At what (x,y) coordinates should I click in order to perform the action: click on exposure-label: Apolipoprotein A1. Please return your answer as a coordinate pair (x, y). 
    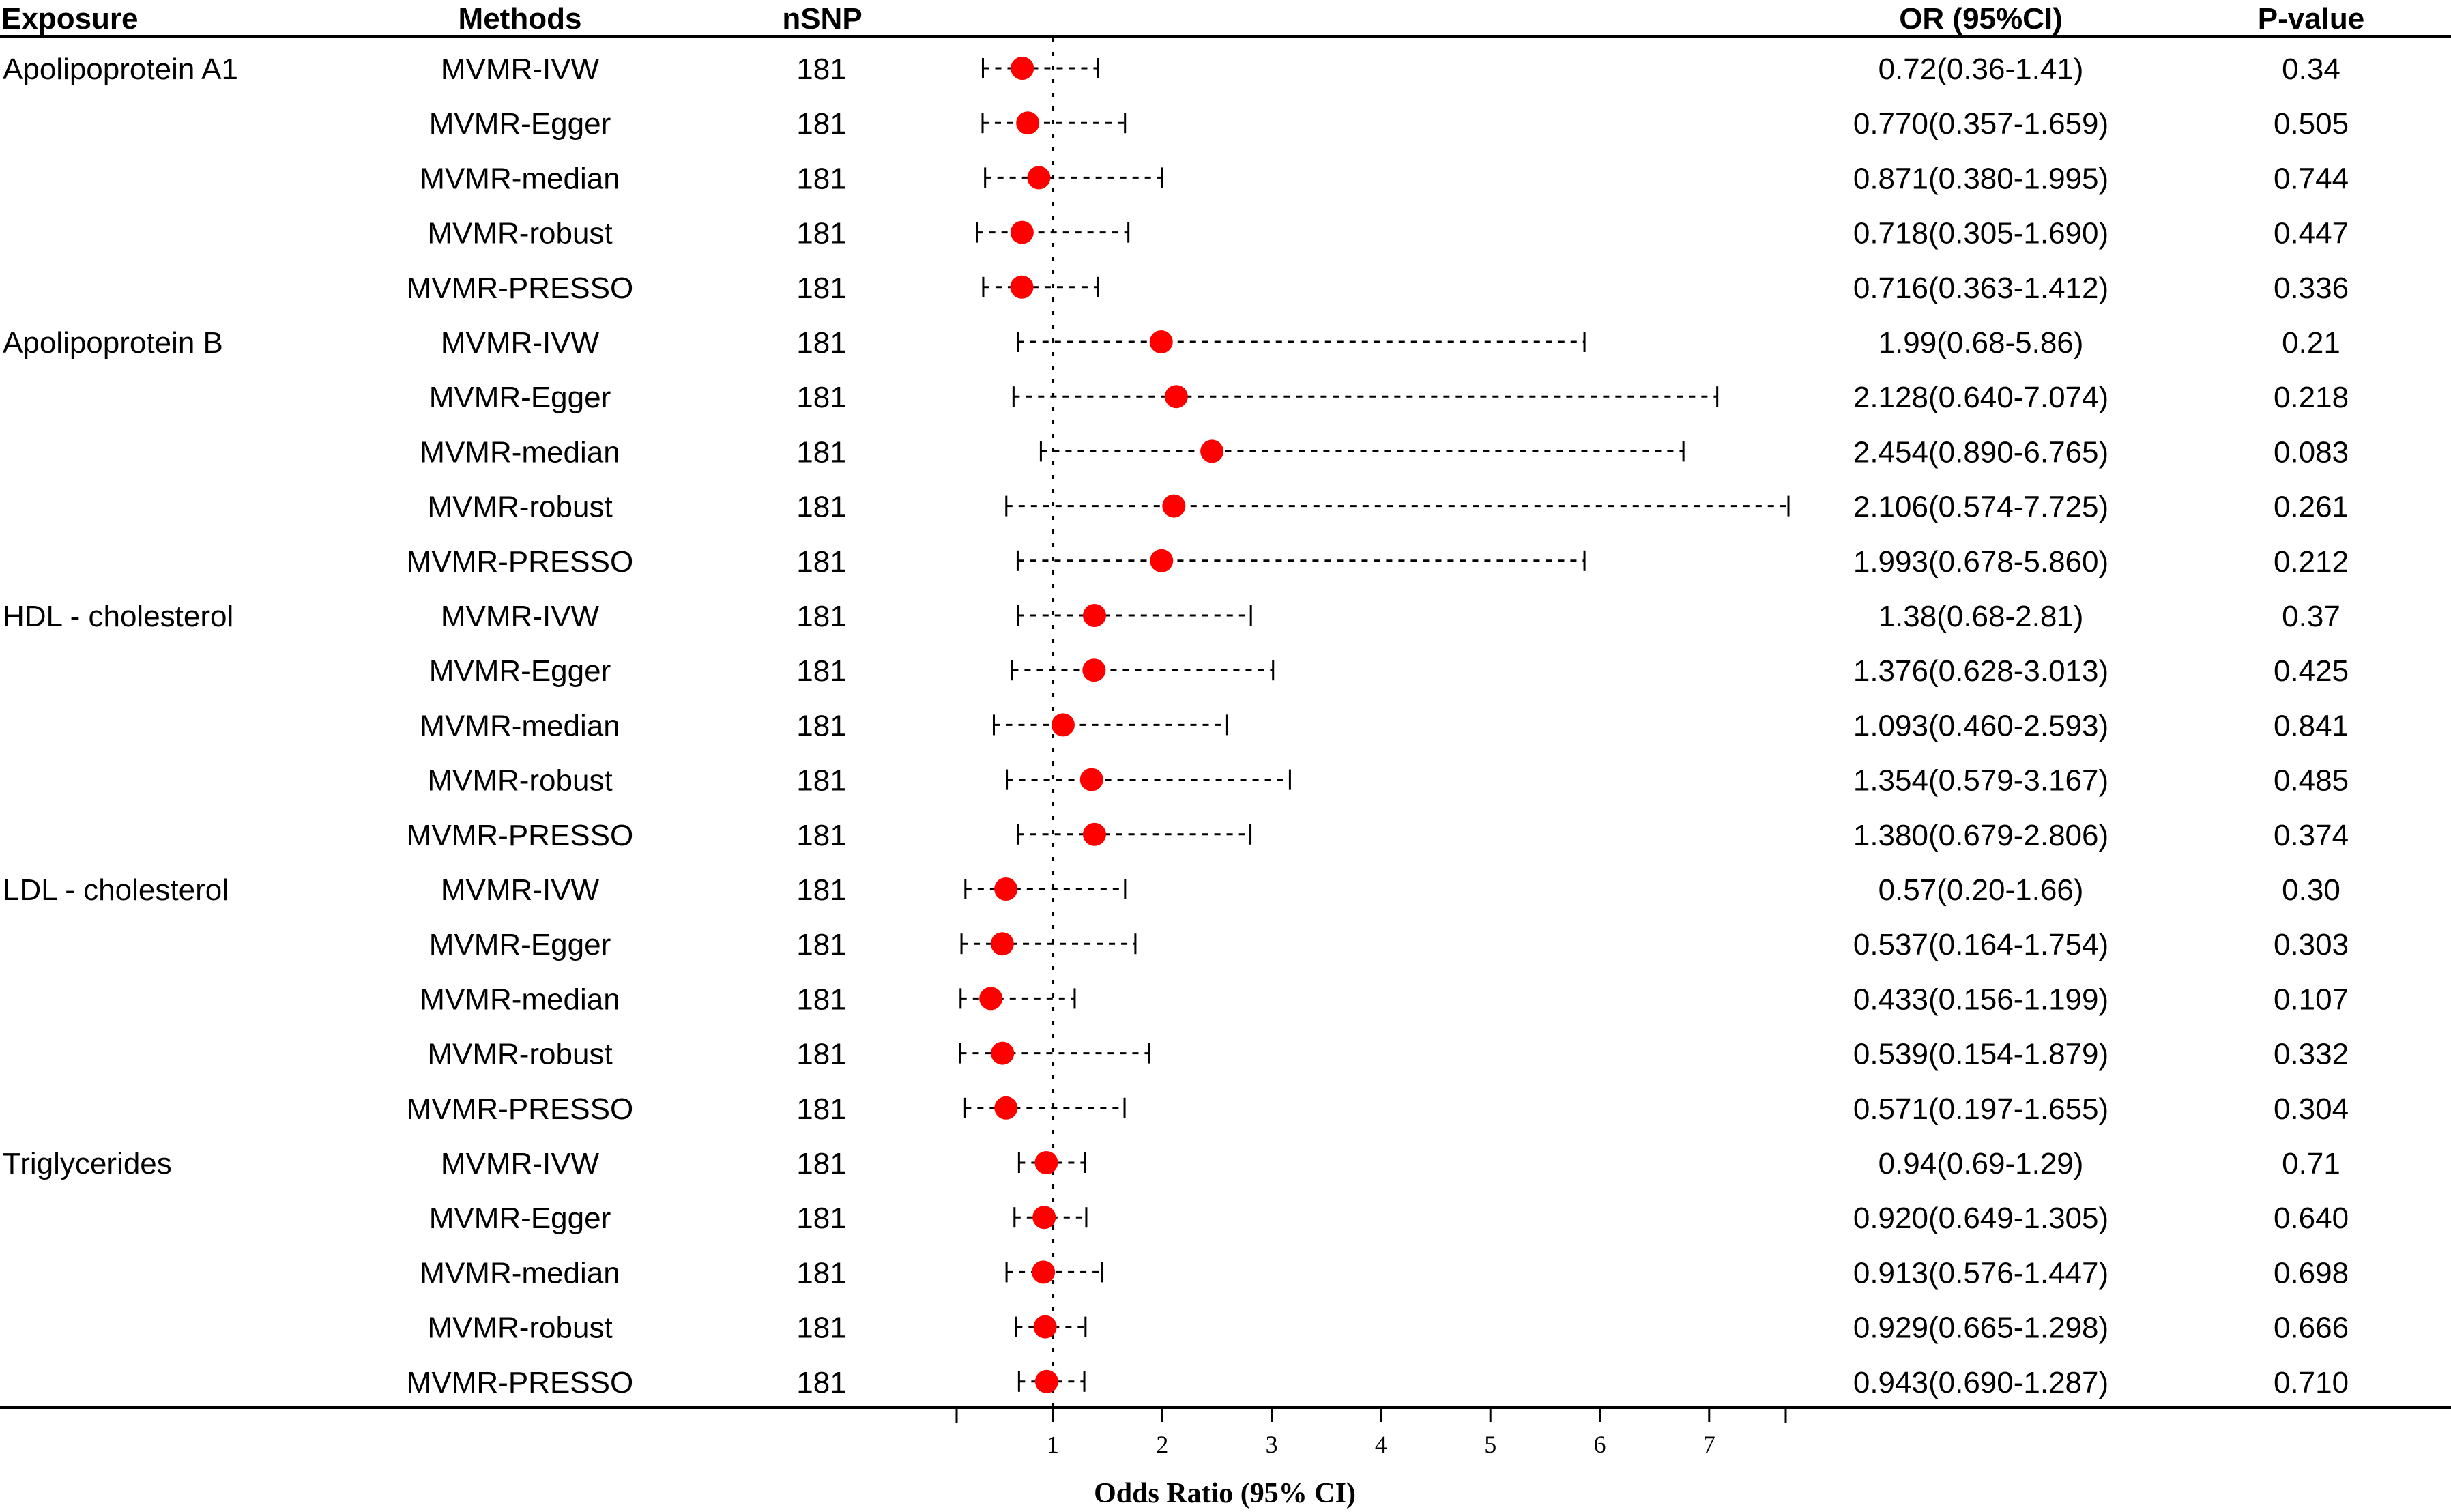
    Looking at the image, I should click on (120, 69).